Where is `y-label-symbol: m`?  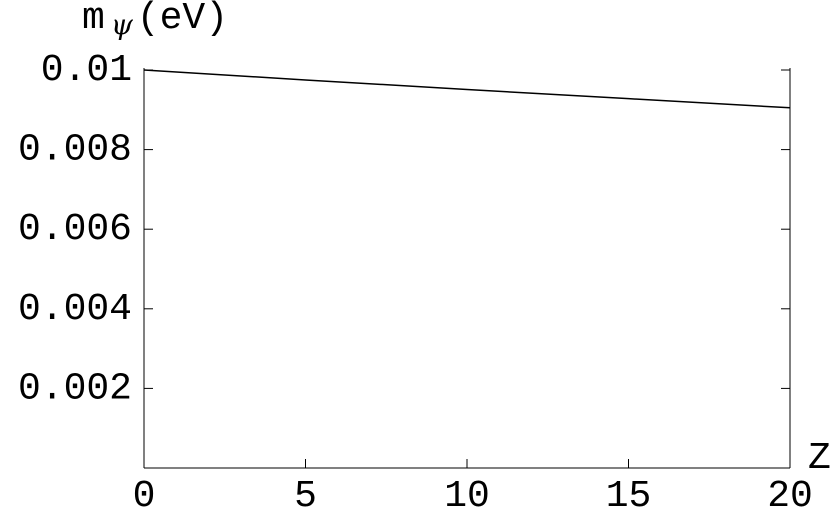 y-label-symbol: m is located at coordinates (93, 20).